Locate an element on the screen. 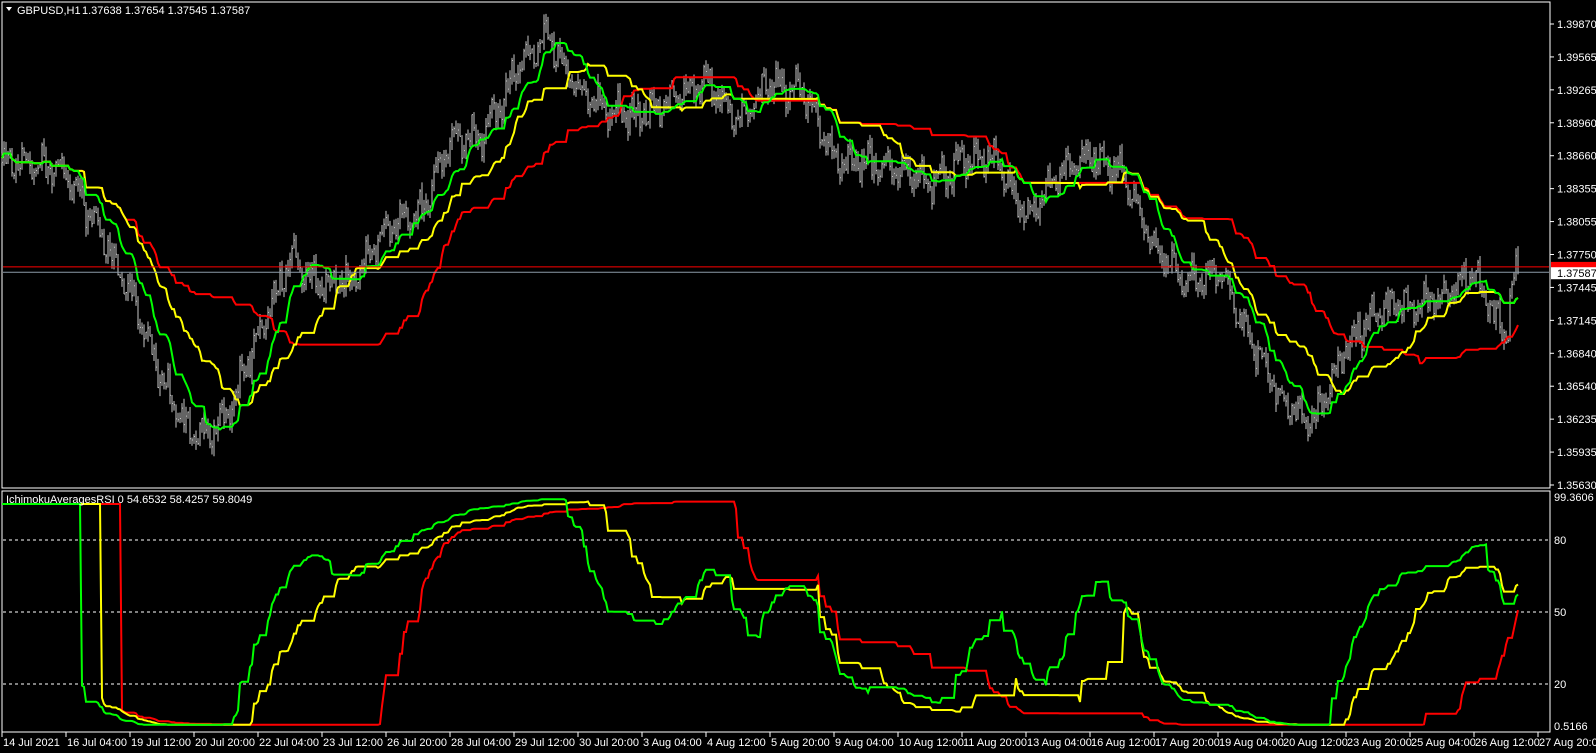  time-tick-label: 27 Aug 20:00 is located at coordinates (1567, 743).